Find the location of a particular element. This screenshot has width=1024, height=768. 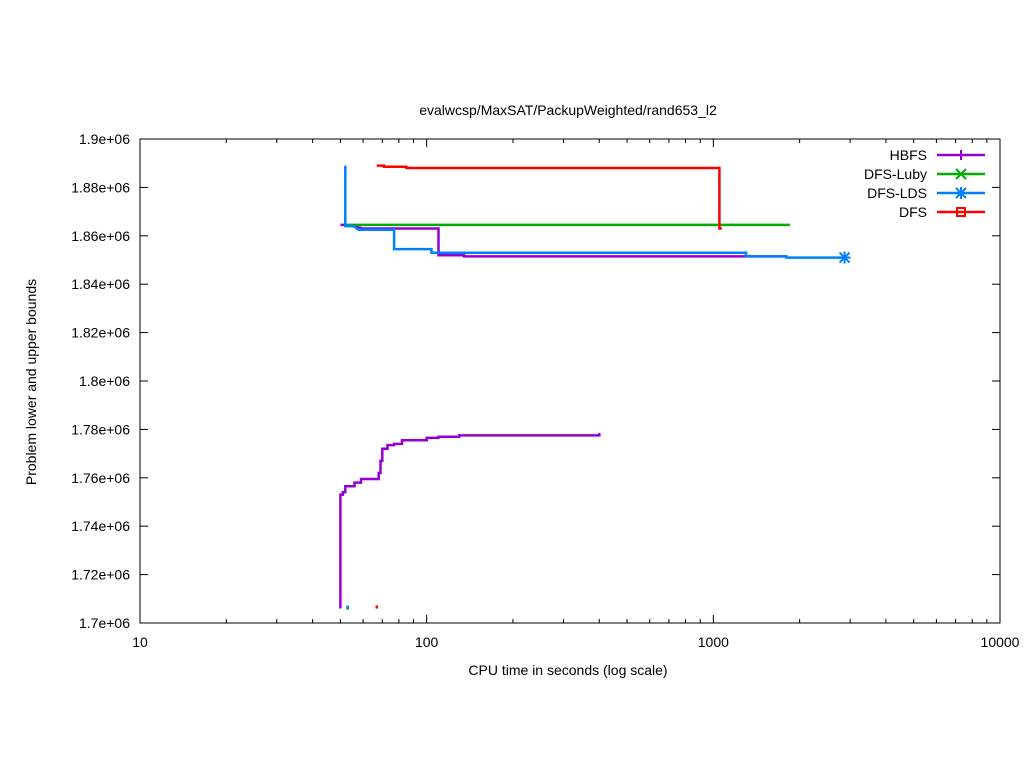

y-tick-label: 1.86e+06 is located at coordinates (100, 236).